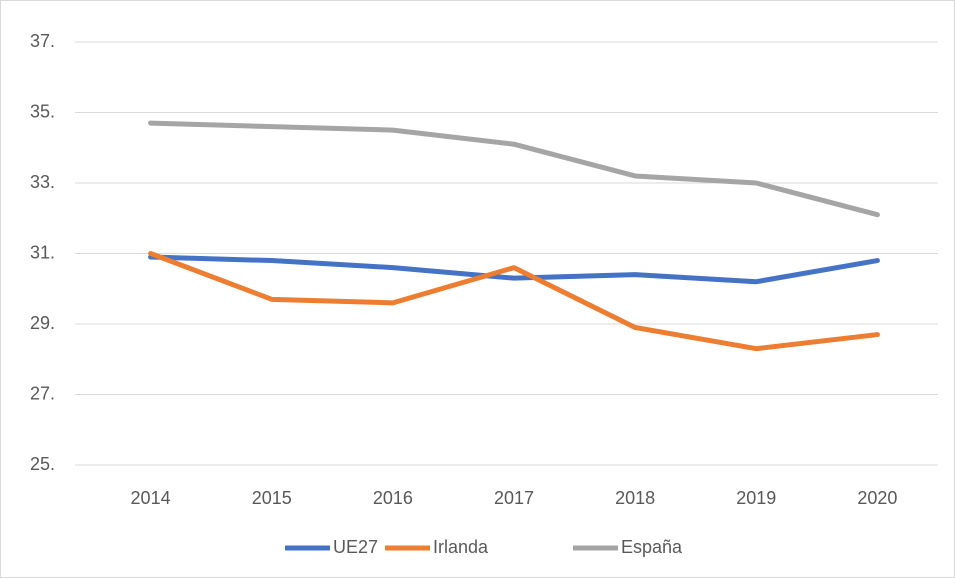 This screenshot has height=578, width=955. What do you see at coordinates (514, 498) in the screenshot?
I see `x-tick-label: 2017` at bounding box center [514, 498].